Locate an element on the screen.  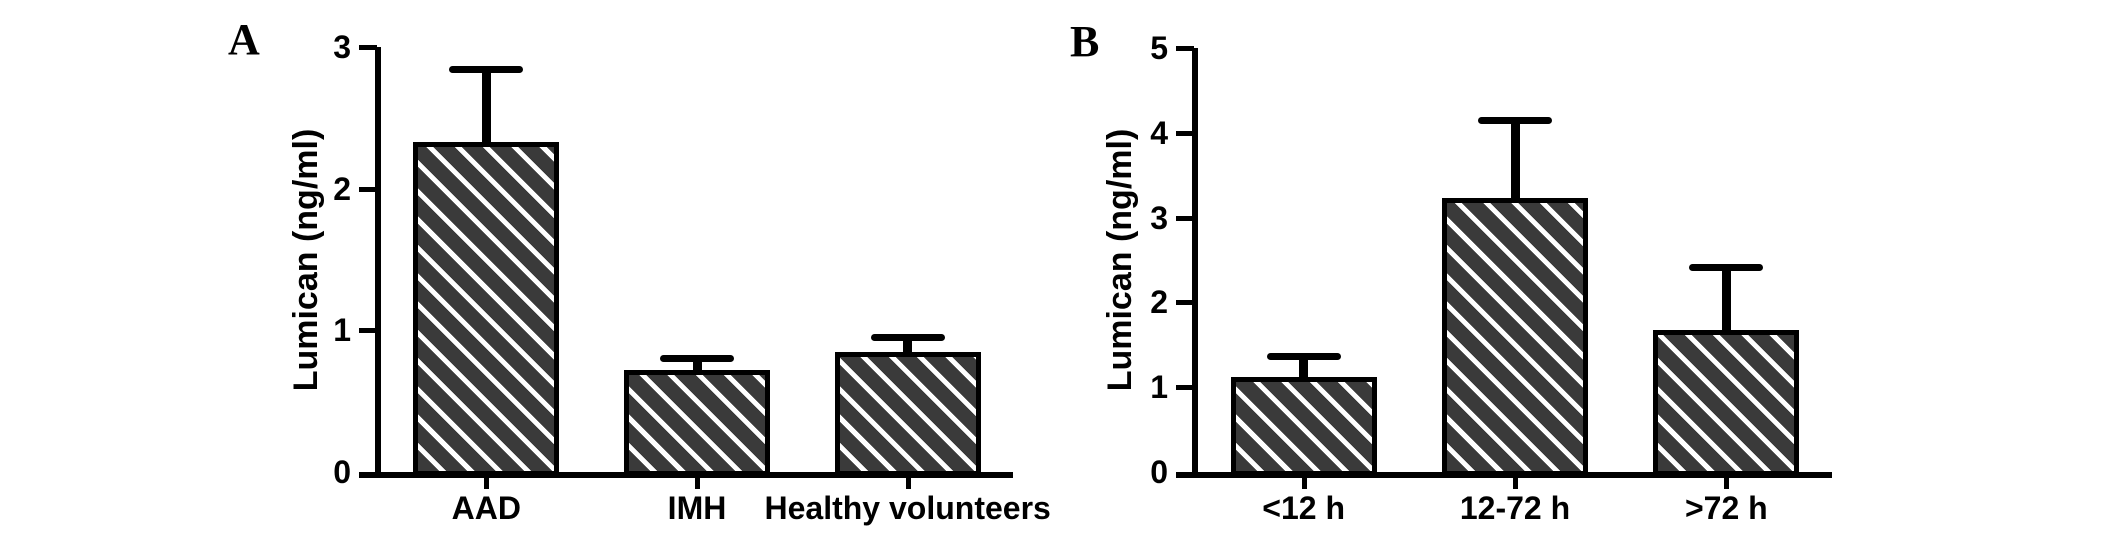
bar-aad is located at coordinates (486, 308).